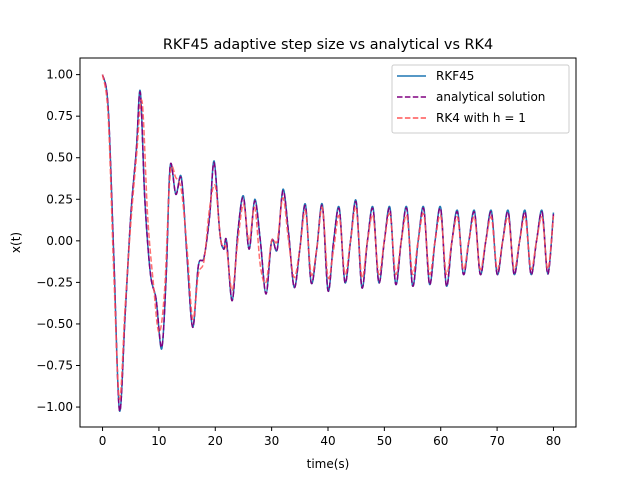 This screenshot has height=480, width=640. I want to click on legend: RKF45 analytical solution RK4 with h = 1, so click(480, 99).